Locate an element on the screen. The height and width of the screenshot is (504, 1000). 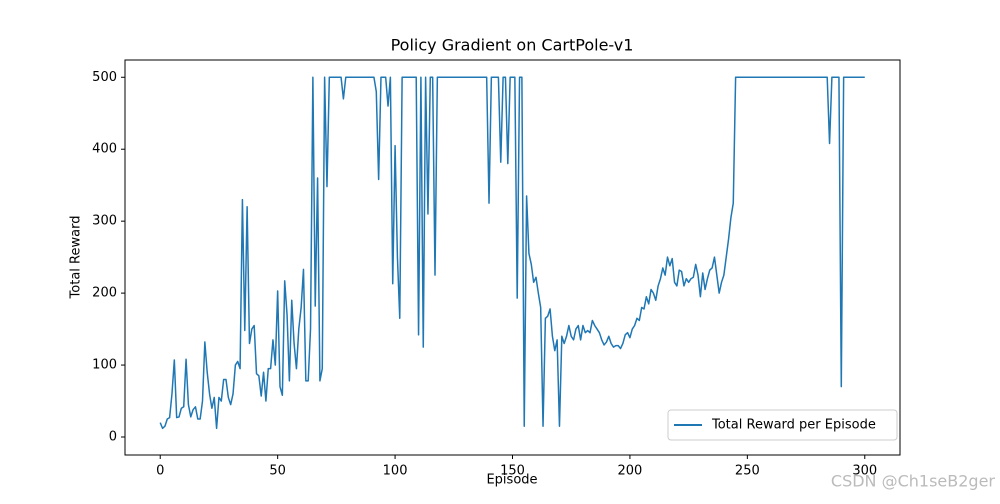
y-tick-label: 200 is located at coordinates (104, 293).